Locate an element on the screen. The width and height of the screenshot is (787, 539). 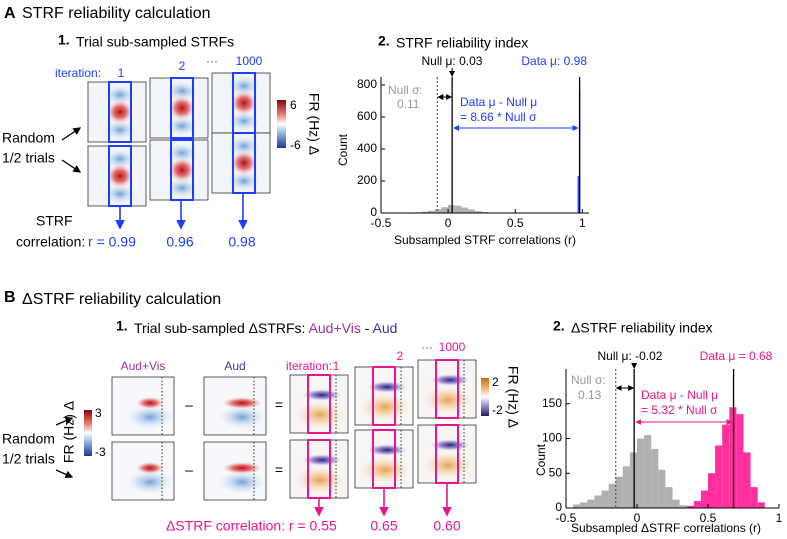
colorbar-tick: 3 is located at coordinates (98, 413).